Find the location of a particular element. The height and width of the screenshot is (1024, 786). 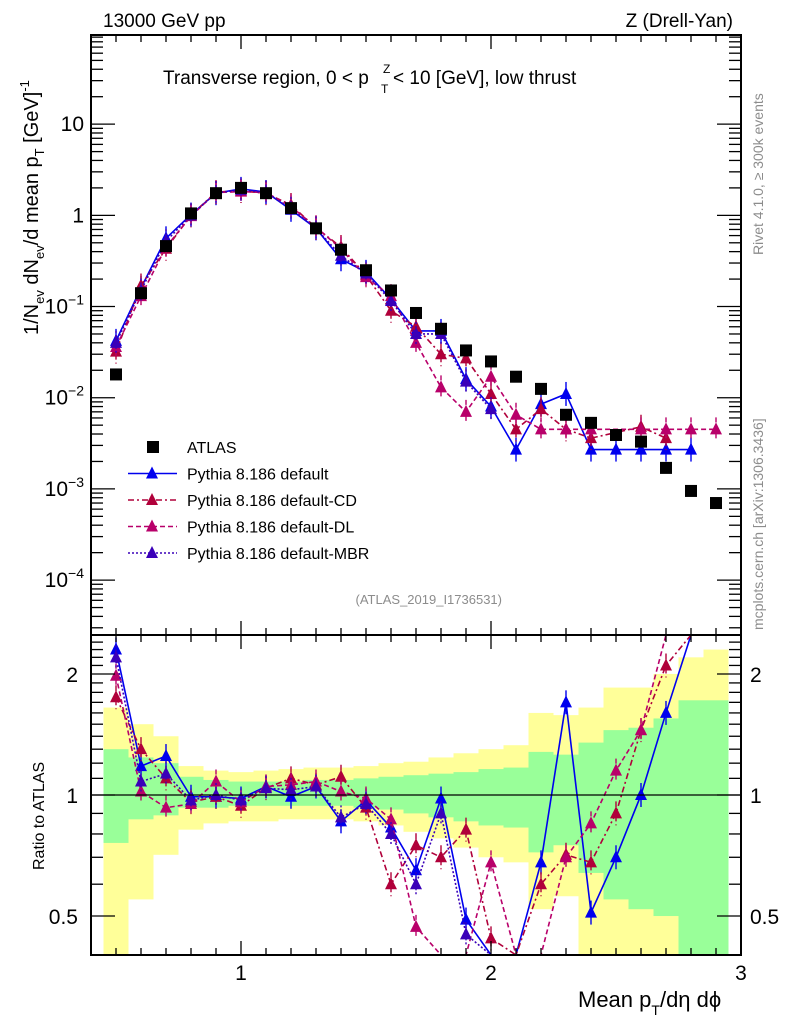

ratio-y-tick-label: 0.5 is located at coordinates (63, 917).